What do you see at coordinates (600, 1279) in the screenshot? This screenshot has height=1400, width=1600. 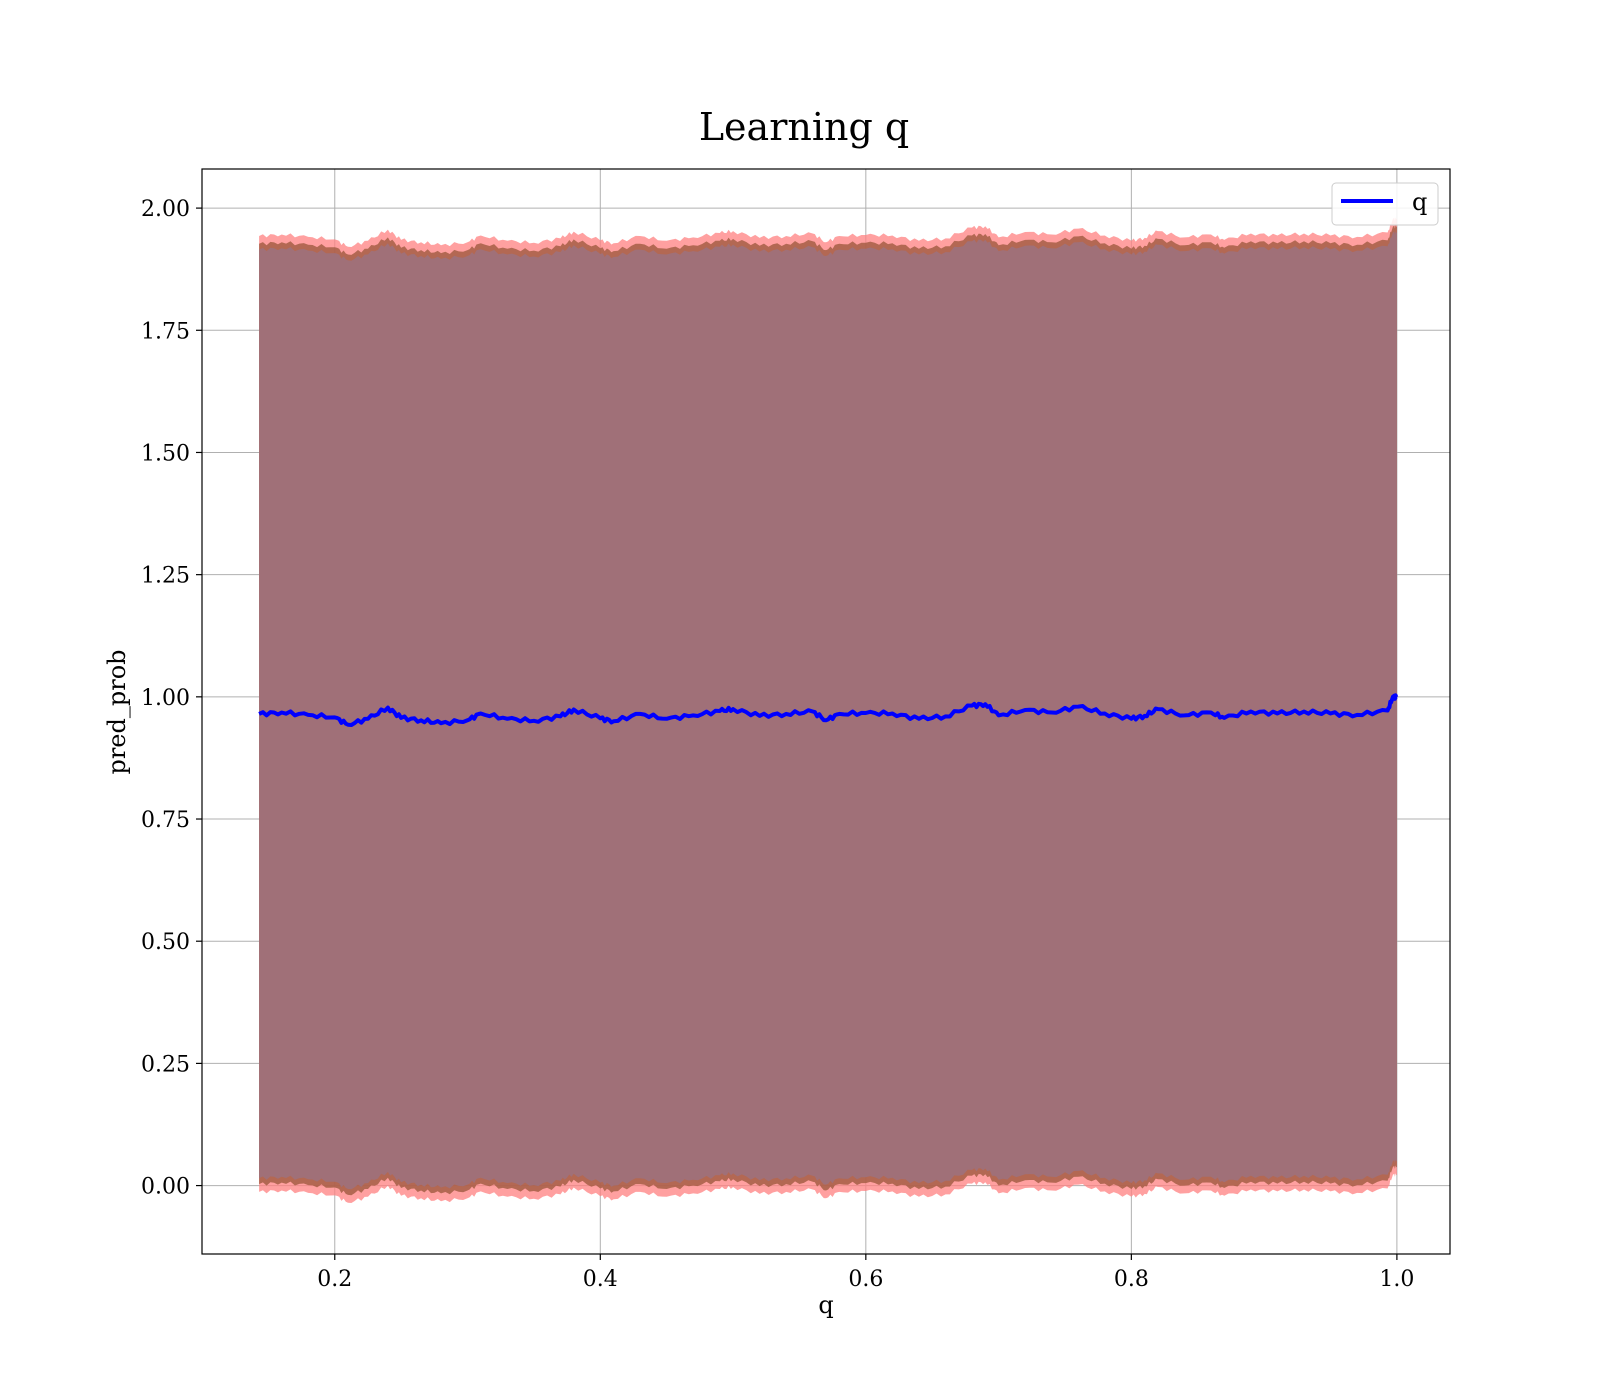 I see `x-tick-label: 0.4` at bounding box center [600, 1279].